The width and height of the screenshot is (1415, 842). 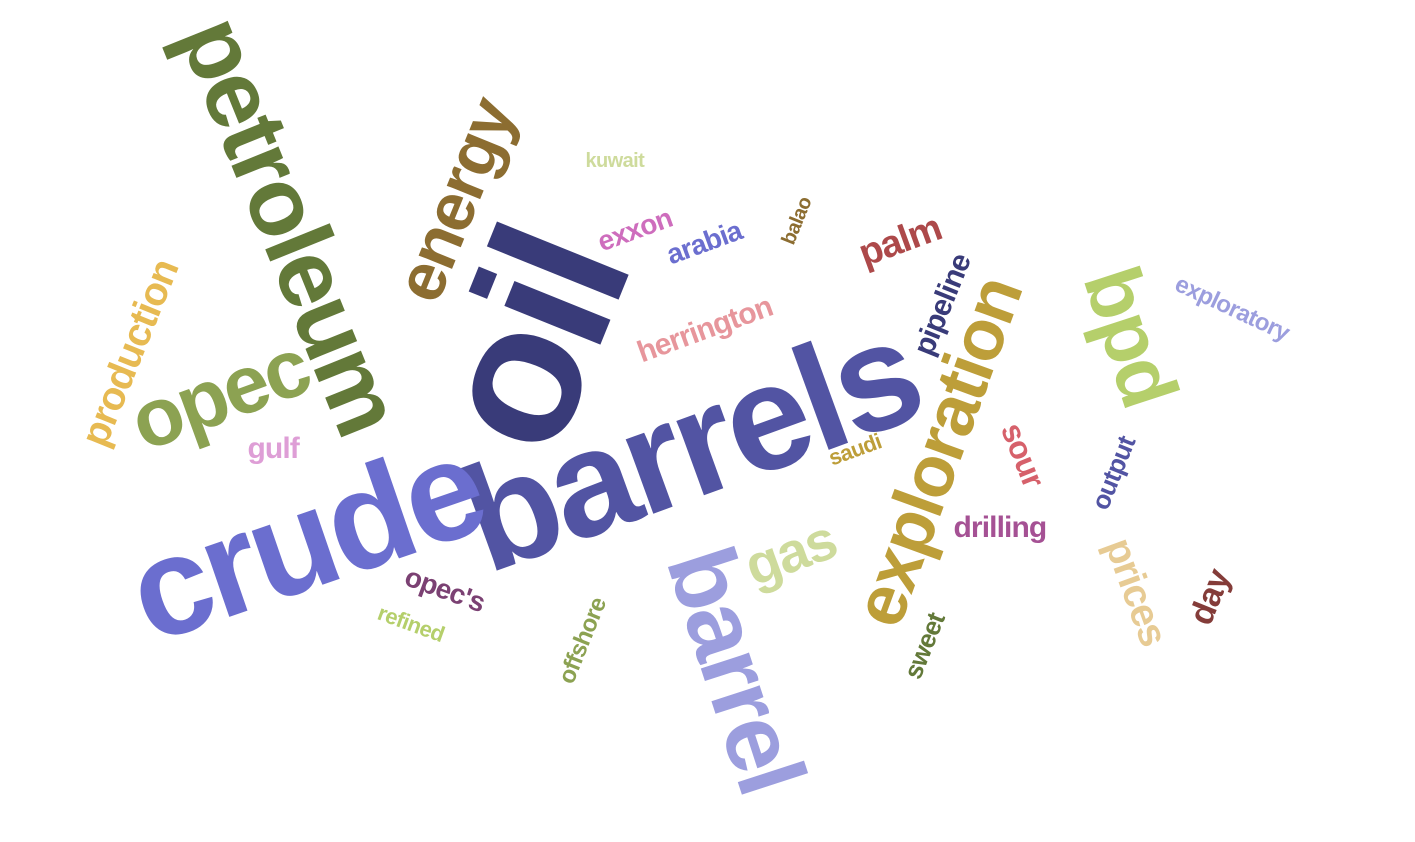 I want to click on word-arabia: arabia, so click(x=704, y=242).